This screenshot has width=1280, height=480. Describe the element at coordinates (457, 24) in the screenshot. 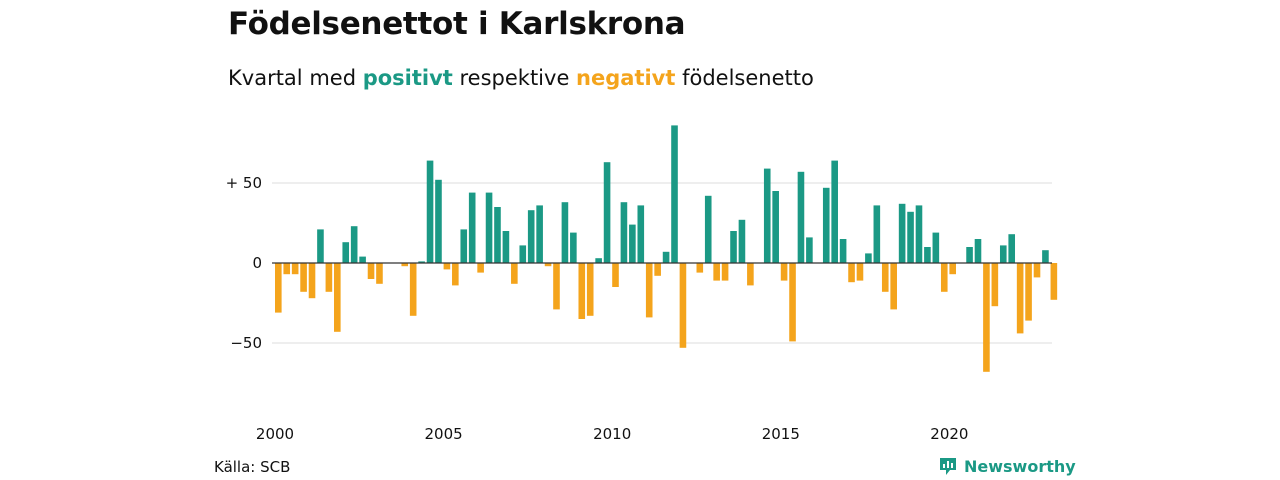

I see `chart-title: Födelsenettot i Karlskrona` at that location.